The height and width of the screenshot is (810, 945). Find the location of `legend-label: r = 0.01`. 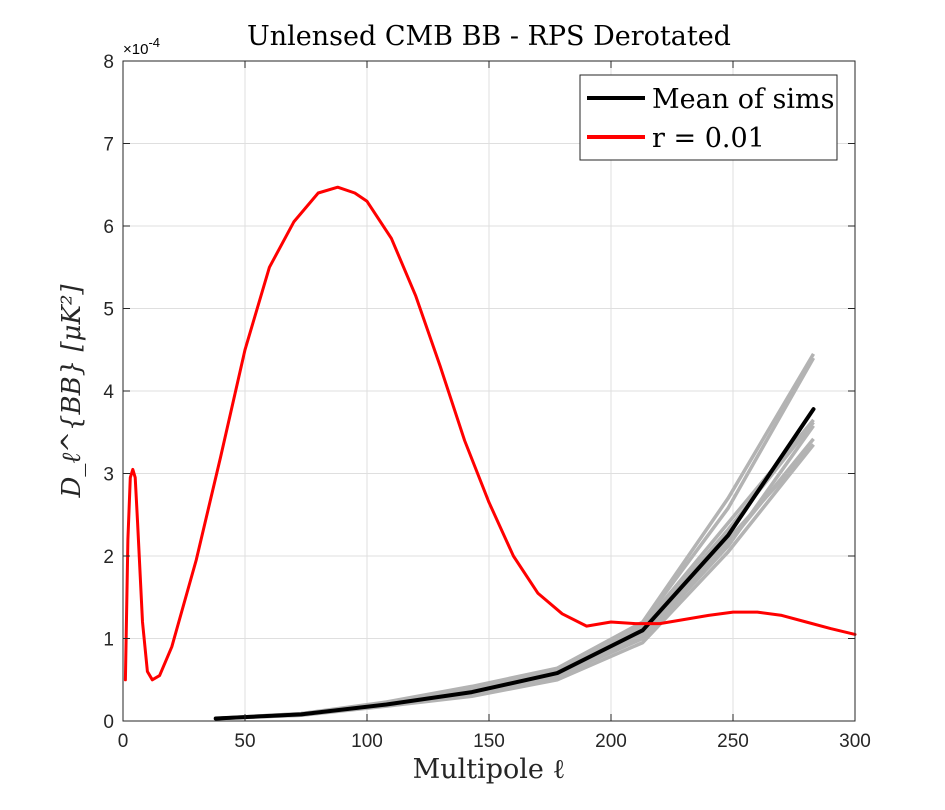

legend-label: r = 0.01 is located at coordinates (708, 138).